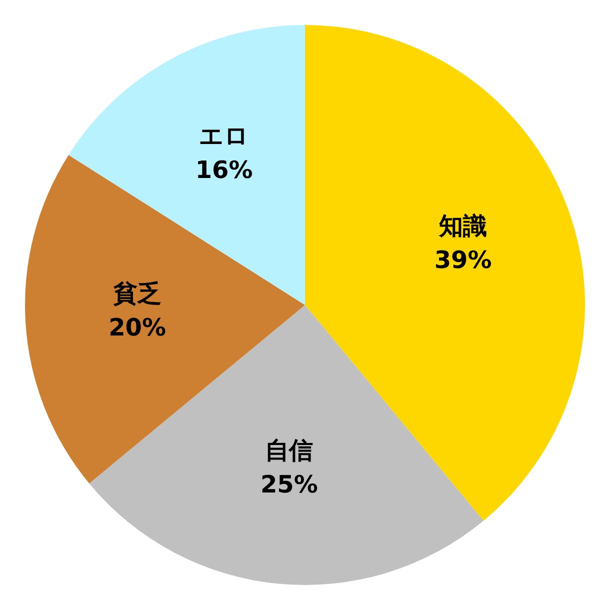 This screenshot has height=600, width=600. Describe the element at coordinates (463, 226) in the screenshot. I see `slice-label: 知識` at that location.